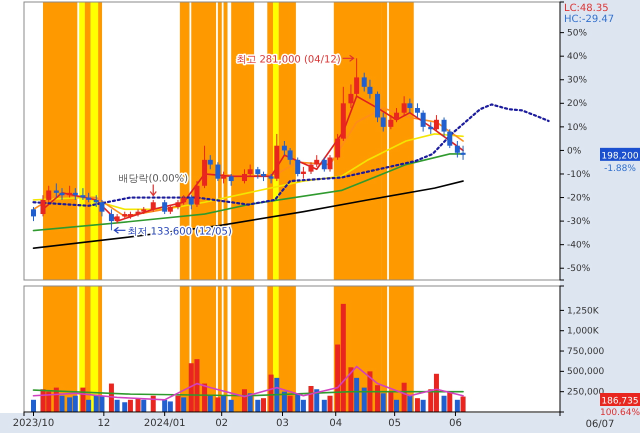  I want to click on x-tick-label: 2024/01, so click(165, 424).